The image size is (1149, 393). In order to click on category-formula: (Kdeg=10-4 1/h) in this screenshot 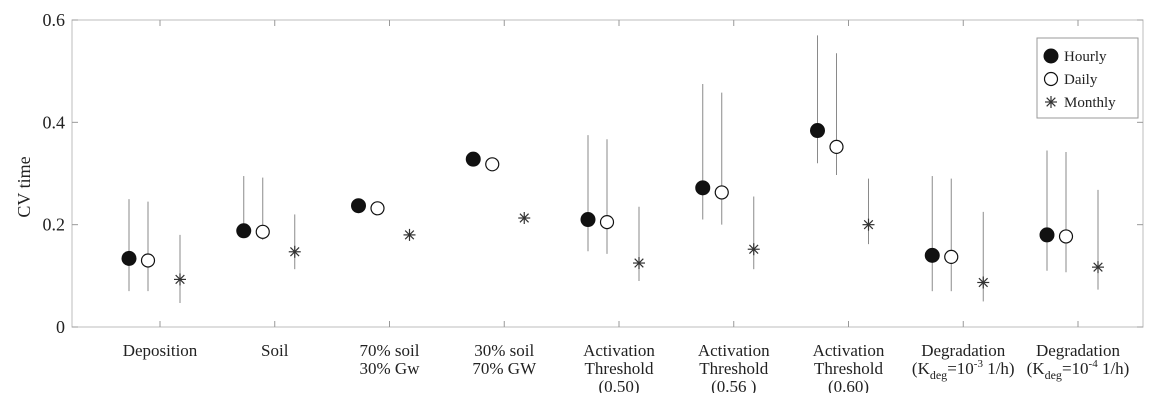, I will do `click(1078, 370)`.